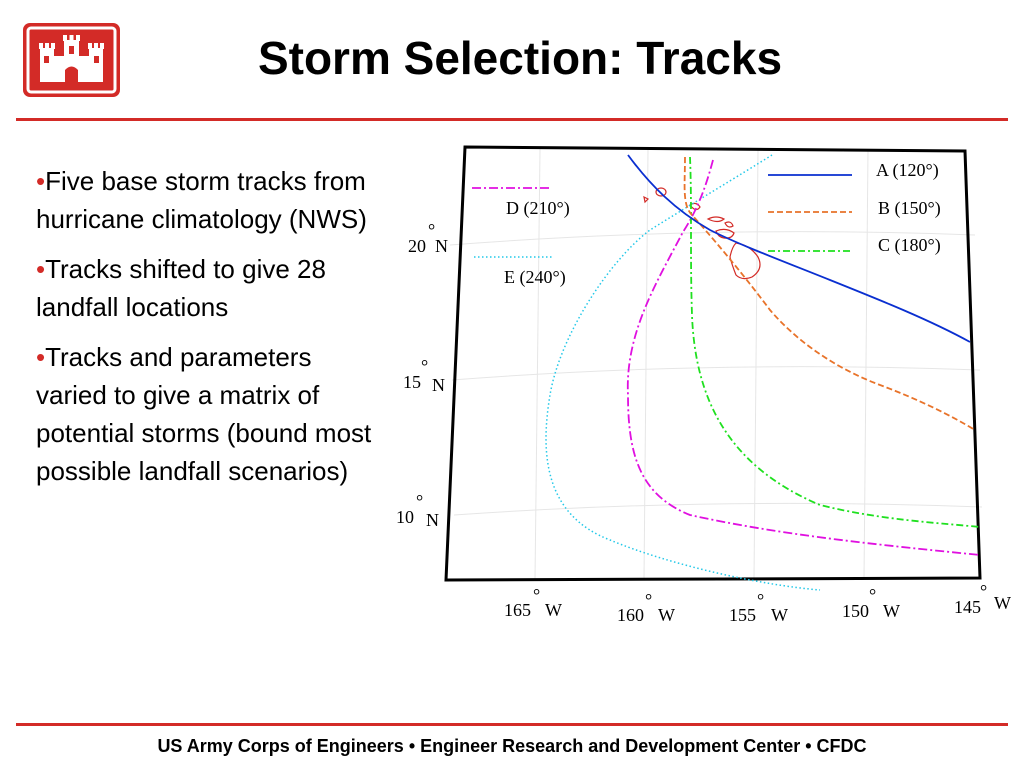  What do you see at coordinates (538, 208) in the screenshot?
I see `legend-d-label: D (210°)` at bounding box center [538, 208].